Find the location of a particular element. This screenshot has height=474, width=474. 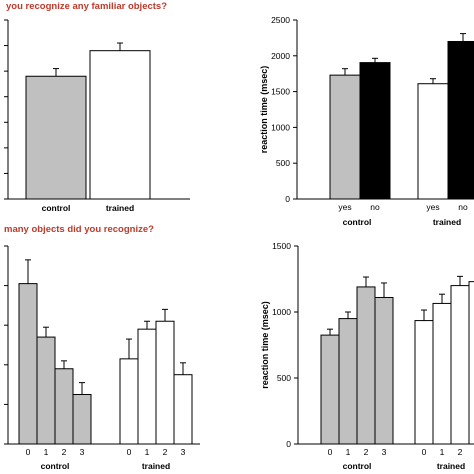

y-tick-label: 2500 is located at coordinates (280, 20).